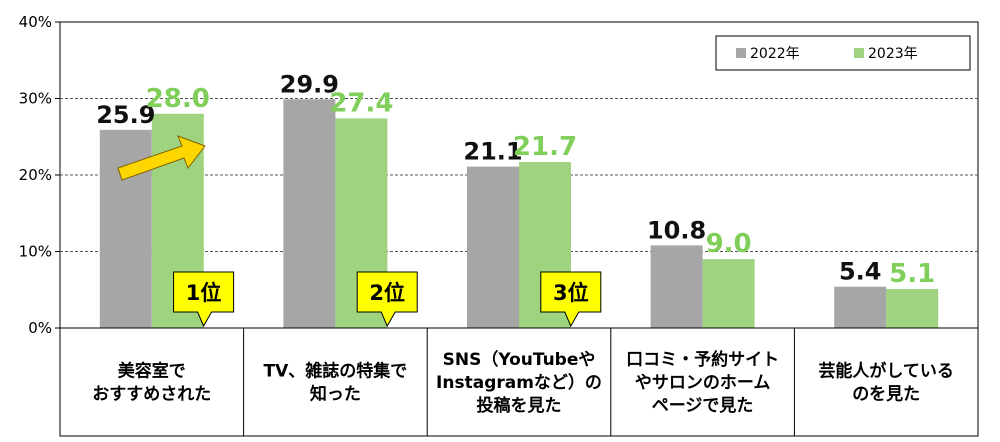  What do you see at coordinates (519, 359) in the screenshot?
I see `category-label-line: SNS（YouTubeや` at bounding box center [519, 359].